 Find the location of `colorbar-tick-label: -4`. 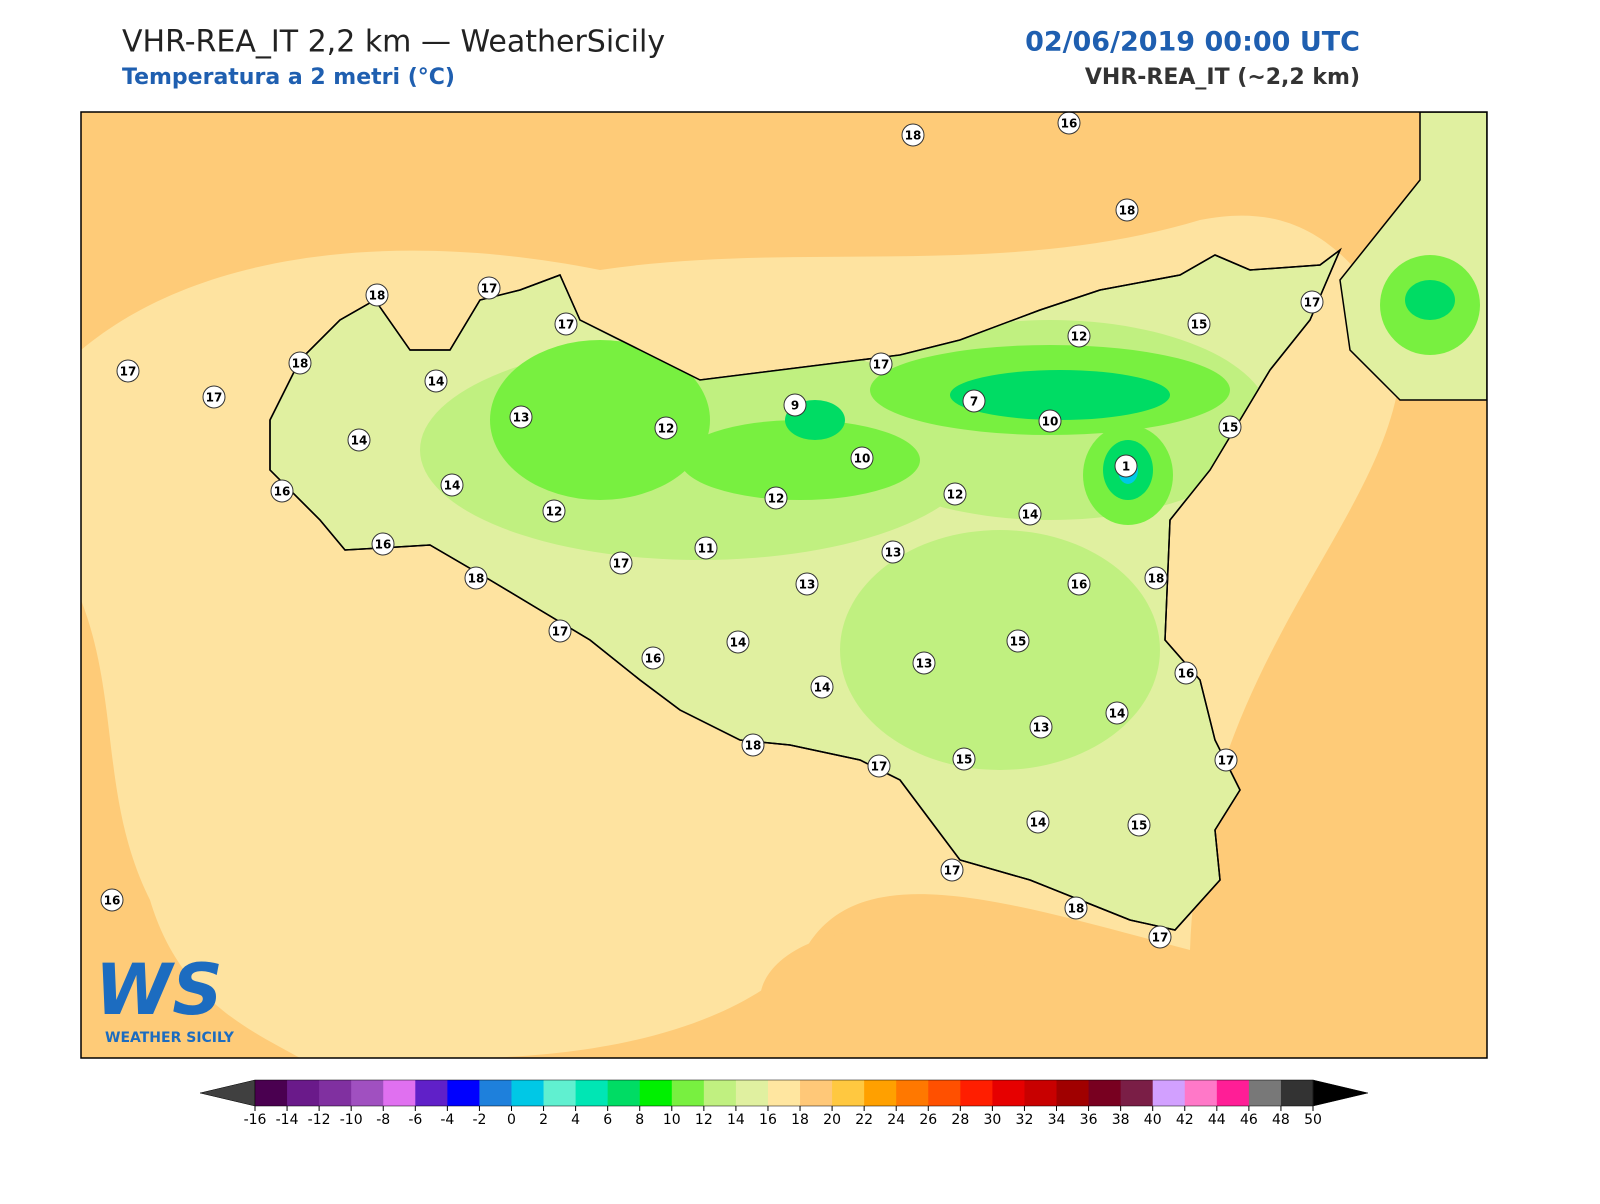

colorbar-tick-label: -4 is located at coordinates (447, 1120).